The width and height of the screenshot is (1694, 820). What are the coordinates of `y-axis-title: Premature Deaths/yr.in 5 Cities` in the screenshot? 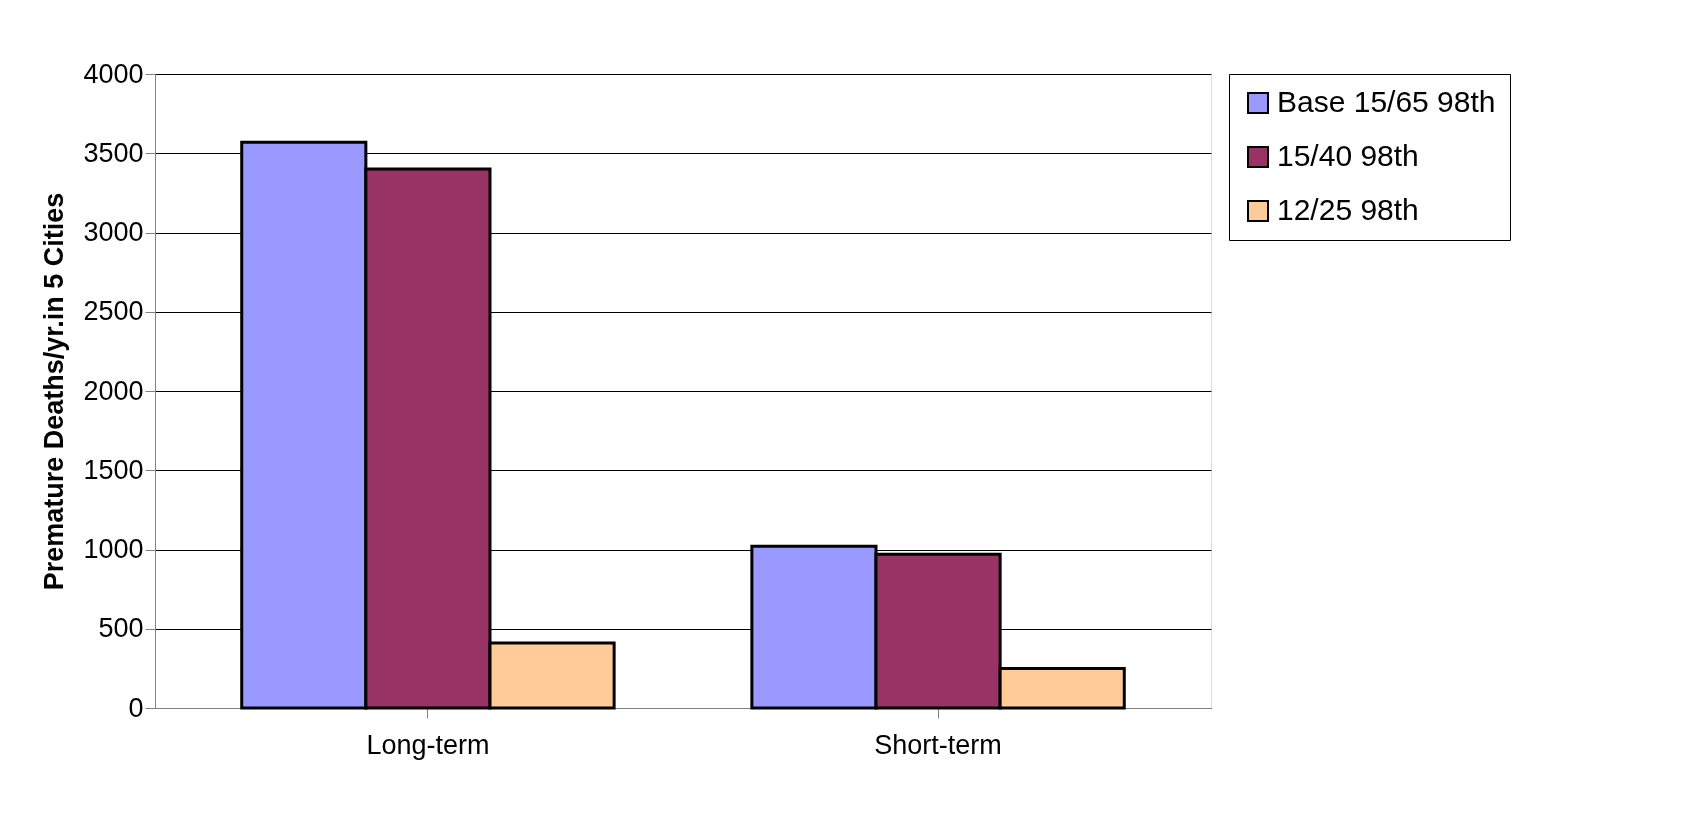 It's located at (54, 391).